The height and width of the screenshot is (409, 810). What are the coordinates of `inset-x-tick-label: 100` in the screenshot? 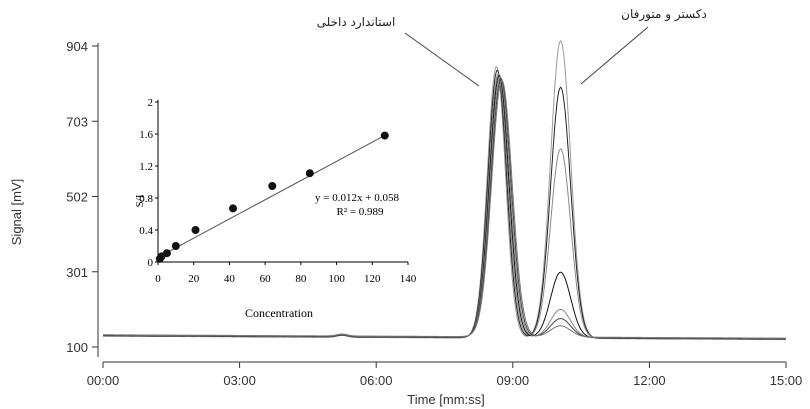 It's located at (336, 279).